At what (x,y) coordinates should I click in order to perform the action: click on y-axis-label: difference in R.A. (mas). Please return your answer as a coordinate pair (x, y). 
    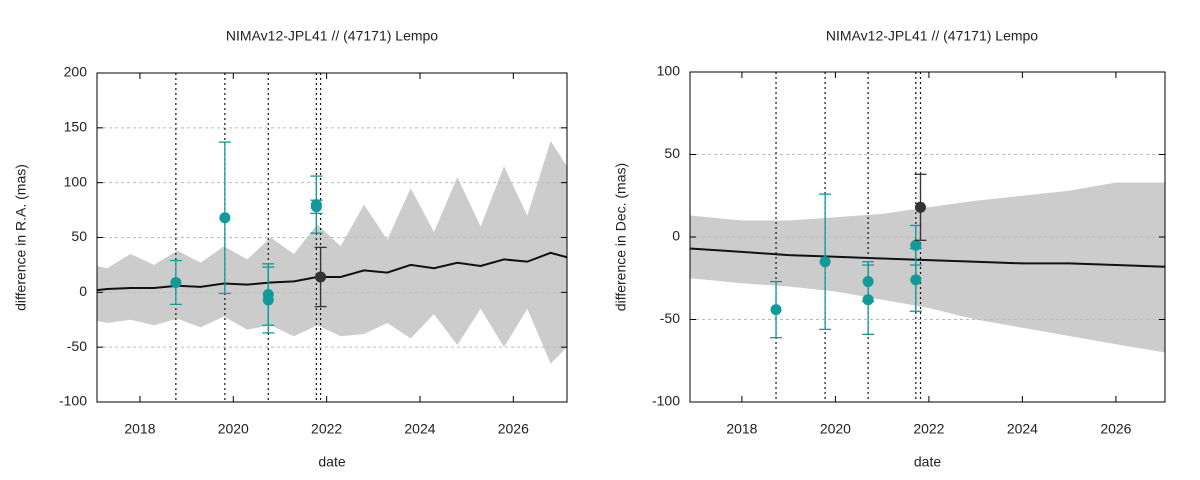
    Looking at the image, I should click on (21, 237).